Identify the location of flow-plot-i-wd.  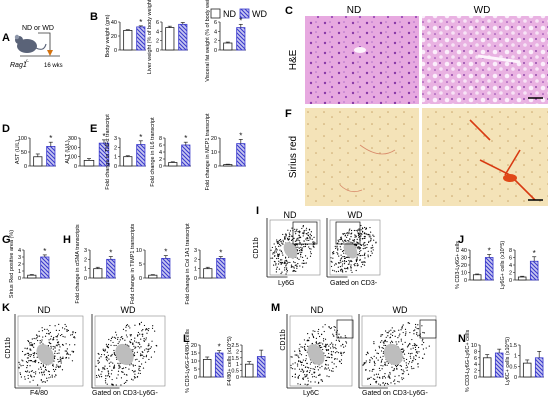
(353, 248).